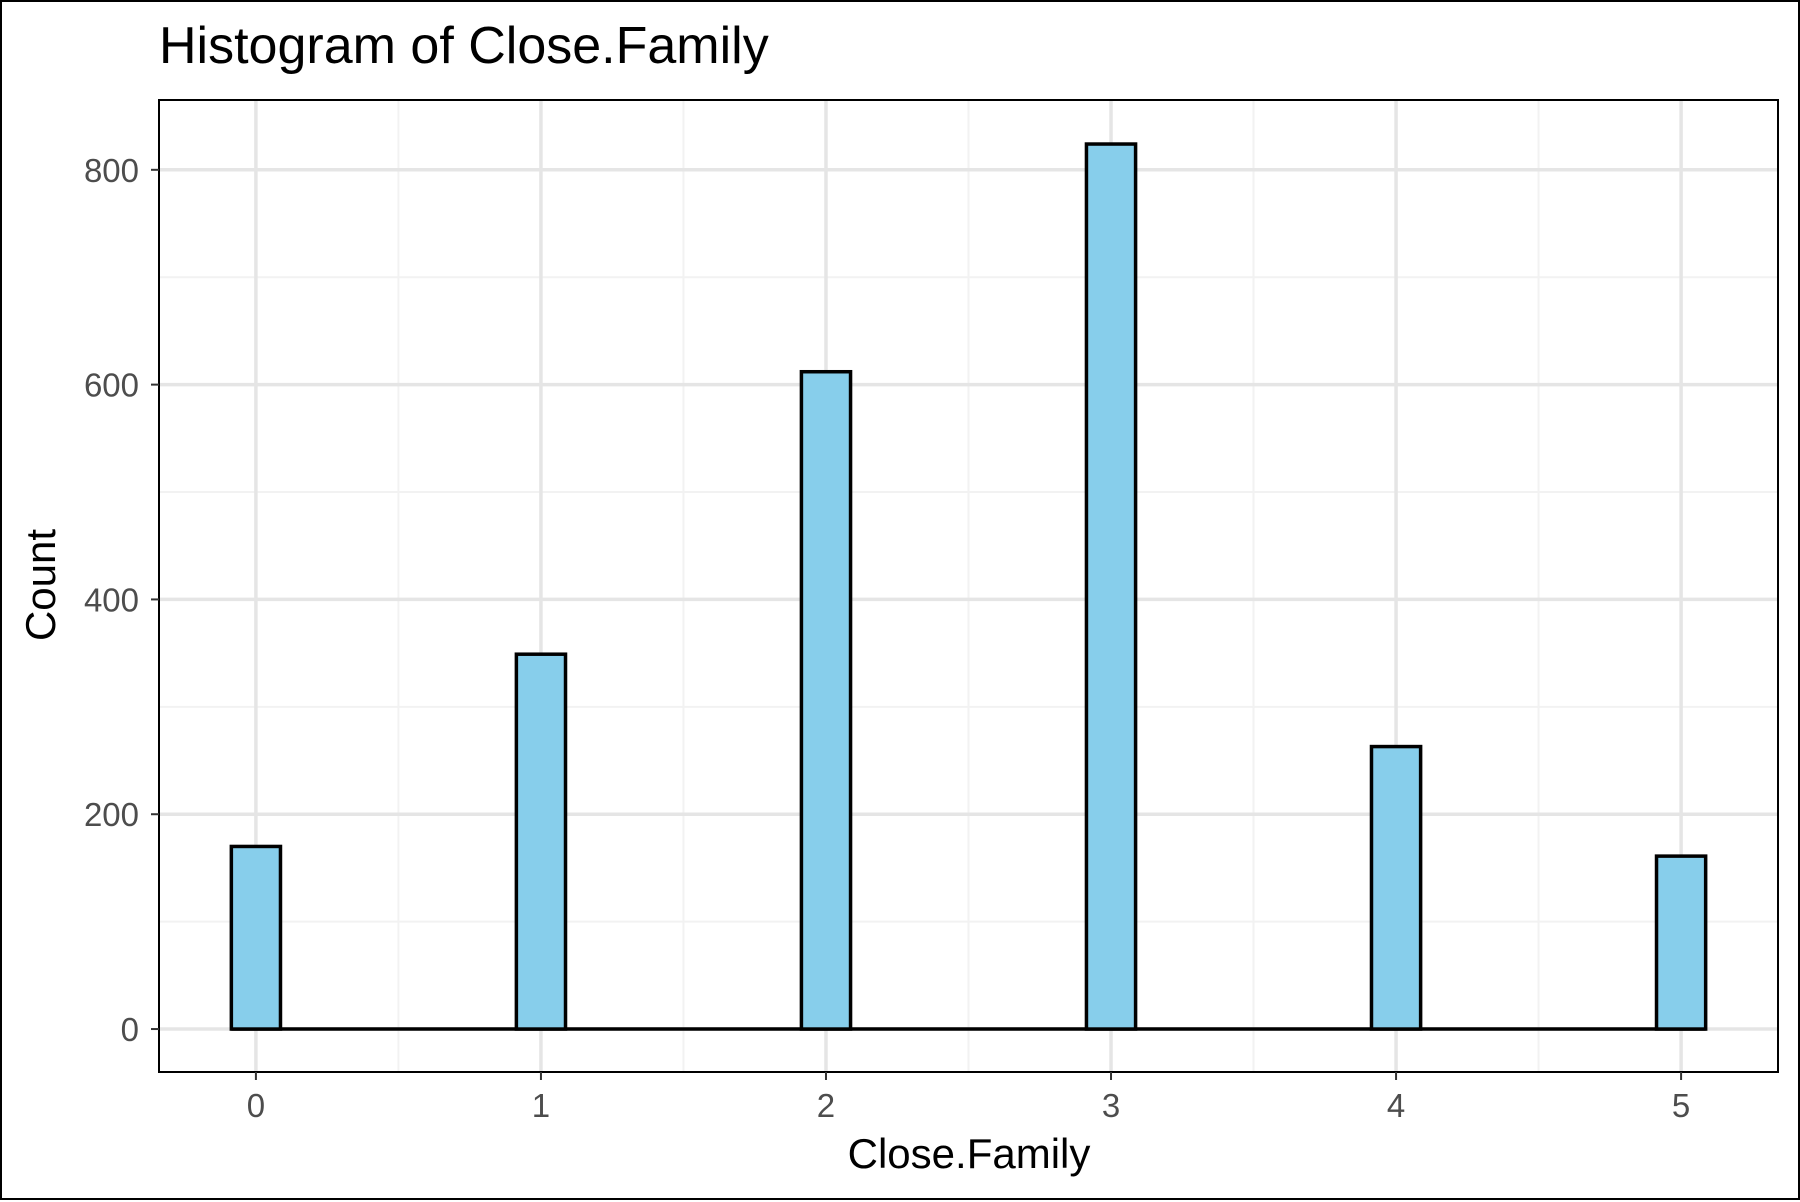 The image size is (1800, 1202). What do you see at coordinates (541, 1105) in the screenshot?
I see `x-tick-label: 1` at bounding box center [541, 1105].